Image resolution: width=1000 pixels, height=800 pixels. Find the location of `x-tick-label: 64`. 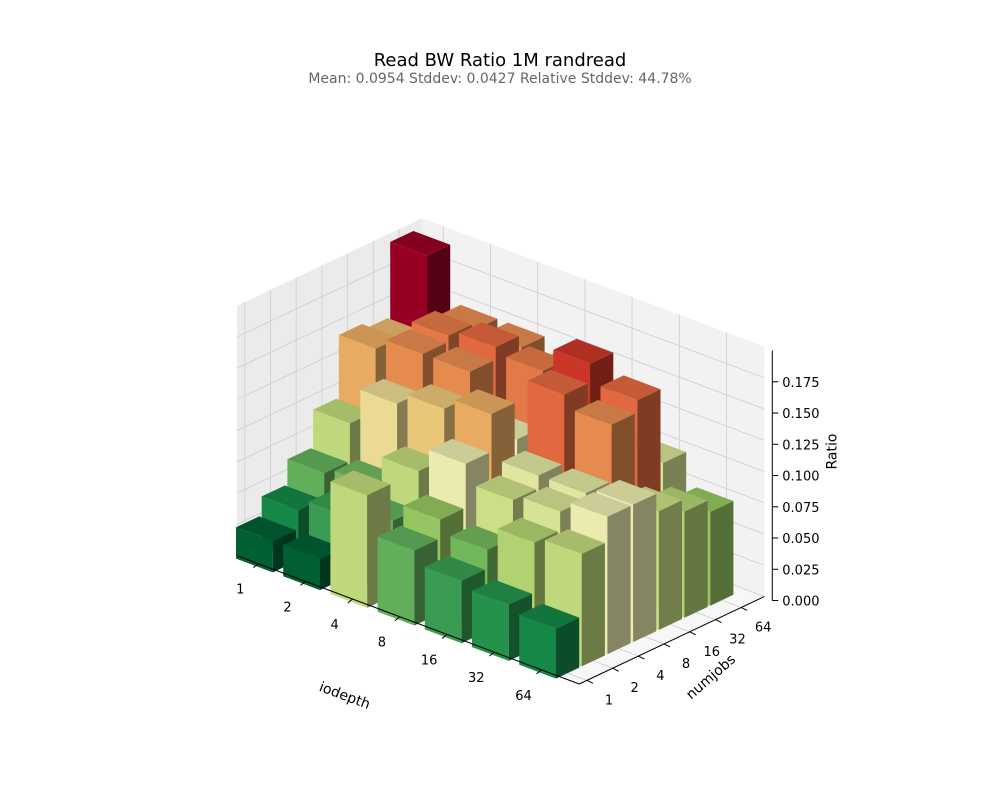

x-tick-label: 64 is located at coordinates (523, 696).